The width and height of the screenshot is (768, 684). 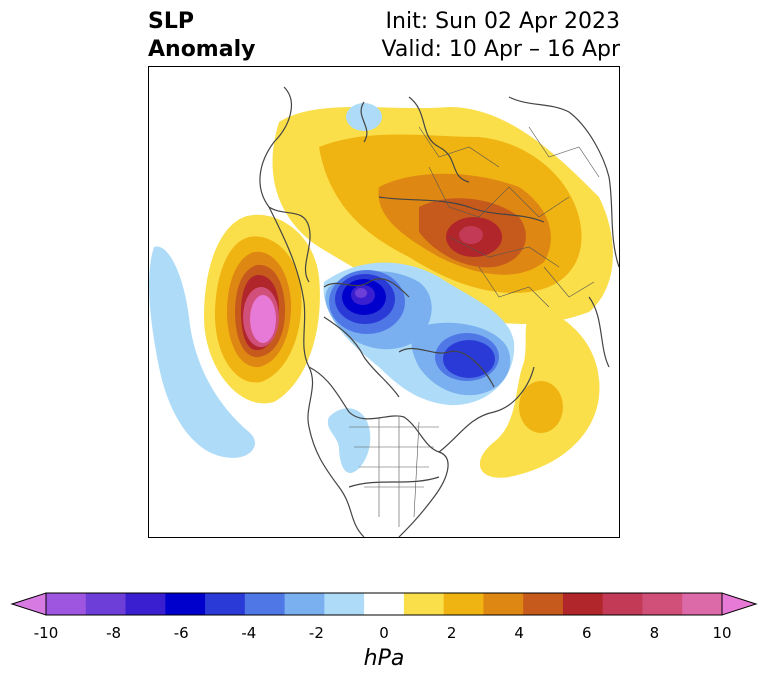 What do you see at coordinates (451, 633) in the screenshot?
I see `colorbar-tick-label: 2` at bounding box center [451, 633].